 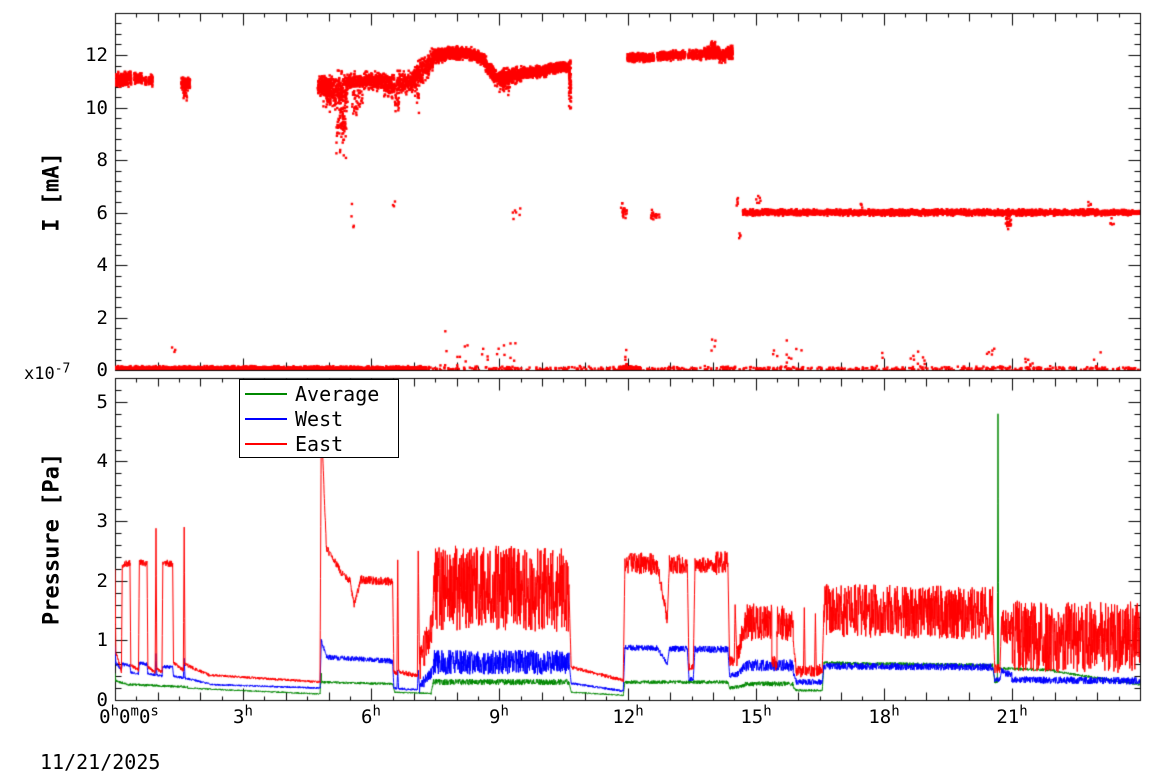 I want to click on x-tick-label: 15h, so click(x=756, y=715).